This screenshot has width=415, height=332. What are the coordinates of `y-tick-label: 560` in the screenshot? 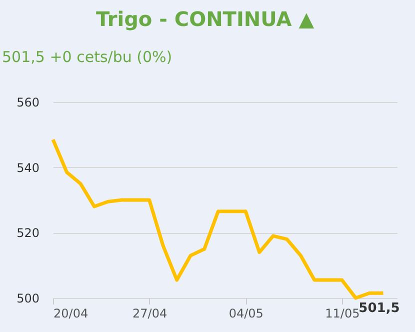 It's located at (28, 103).